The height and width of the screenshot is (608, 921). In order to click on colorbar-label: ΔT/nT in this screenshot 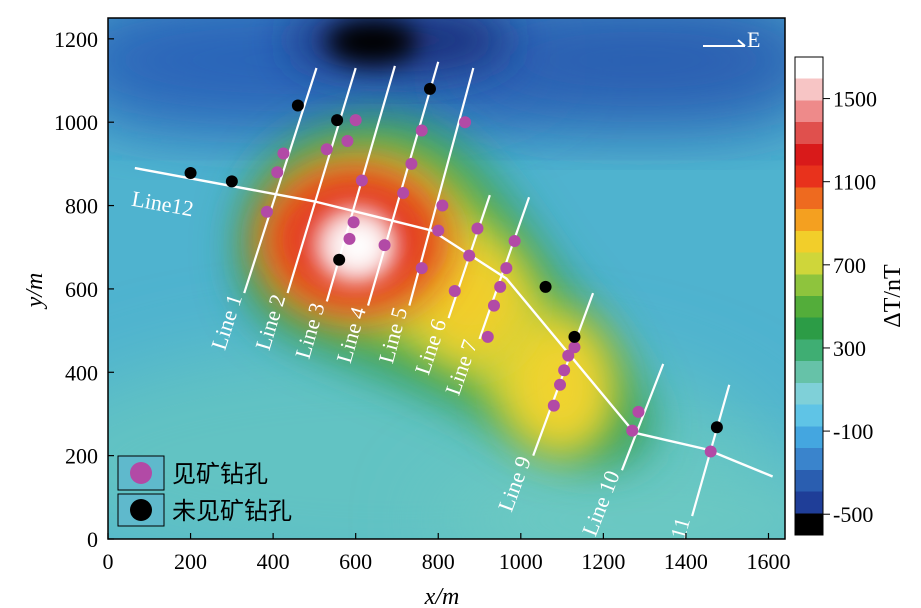, I will do `click(893, 296)`.